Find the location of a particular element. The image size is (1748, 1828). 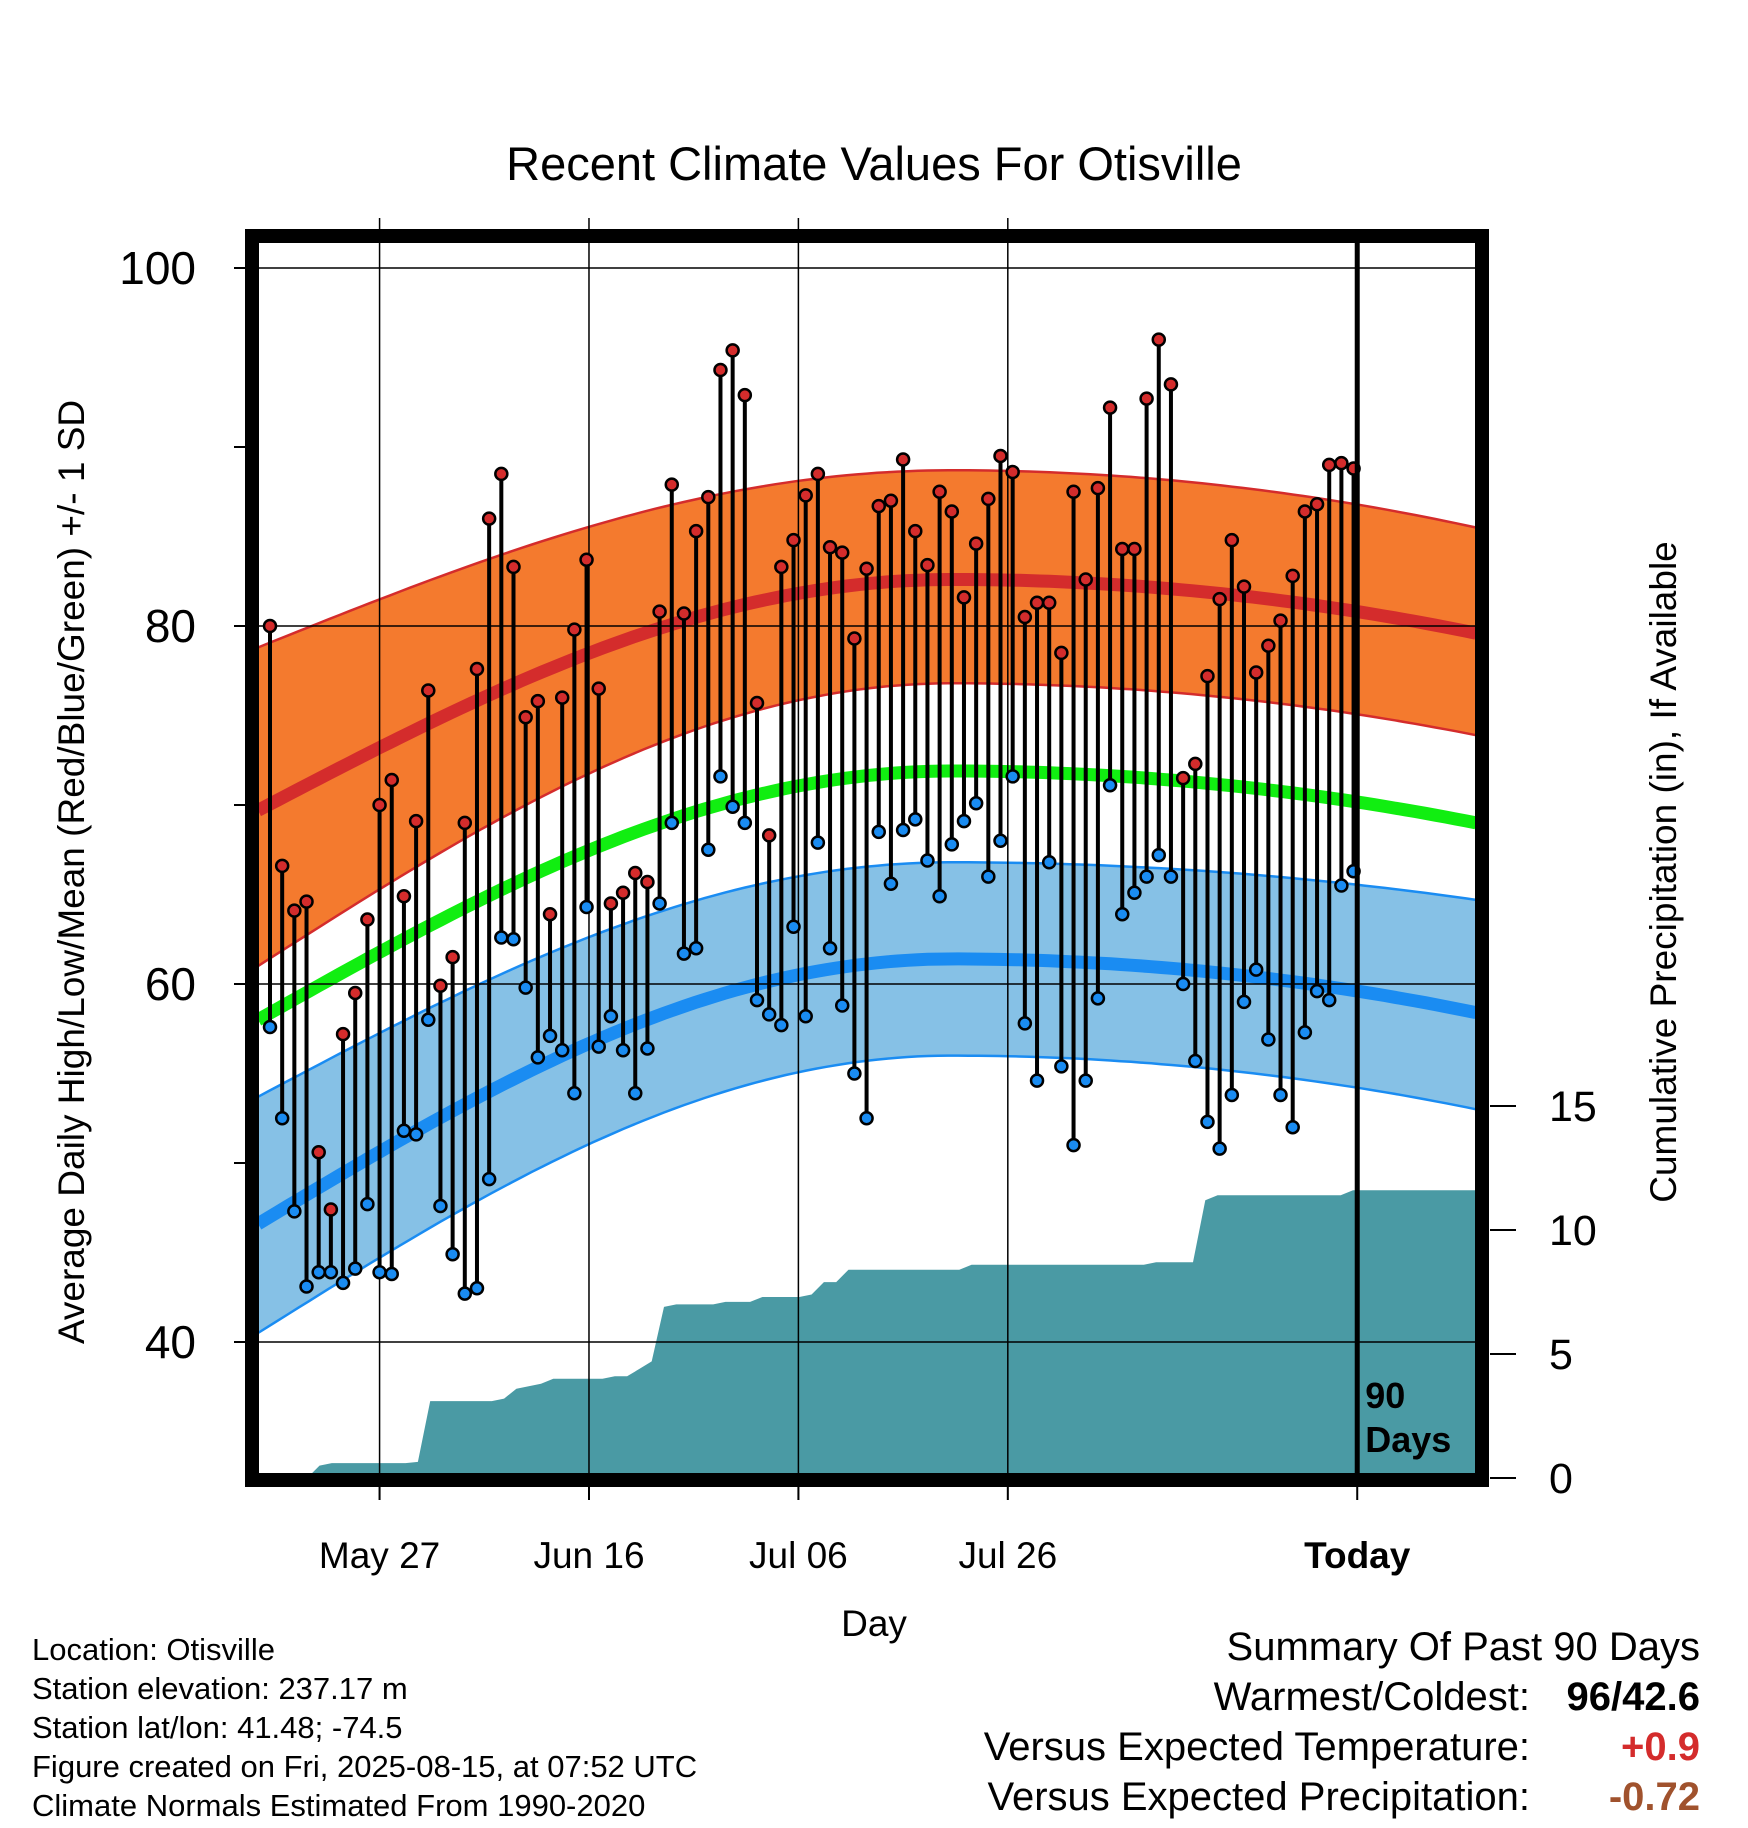

x-tick-label: Jul 06 is located at coordinates (798, 1555).